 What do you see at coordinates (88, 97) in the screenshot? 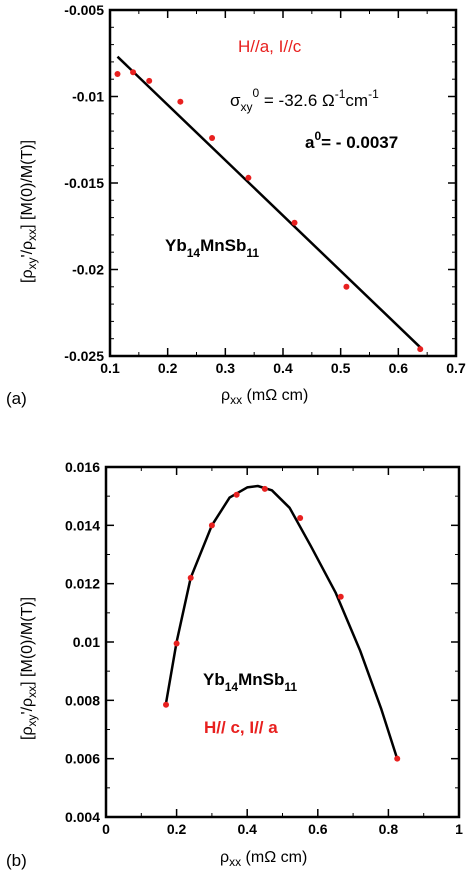
I see `y-tick-label: -0.01` at bounding box center [88, 97].